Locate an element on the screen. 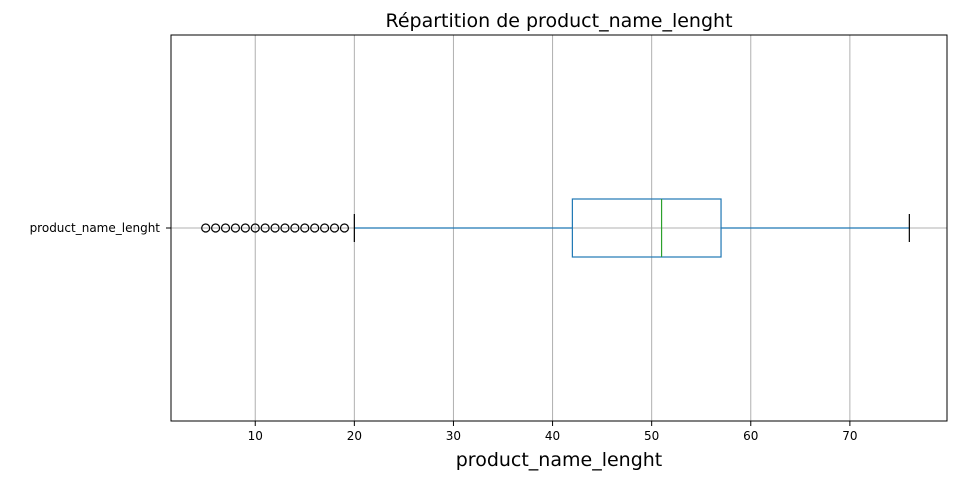 This screenshot has width=955, height=481. x-tick-label: 60 is located at coordinates (750, 436).